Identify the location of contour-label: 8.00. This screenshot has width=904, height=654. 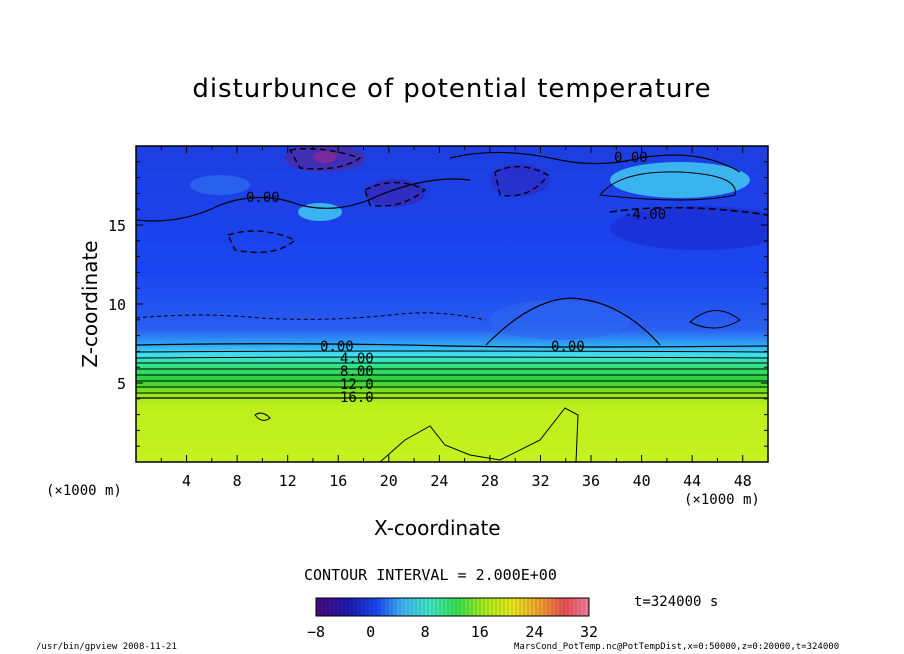
(357, 372).